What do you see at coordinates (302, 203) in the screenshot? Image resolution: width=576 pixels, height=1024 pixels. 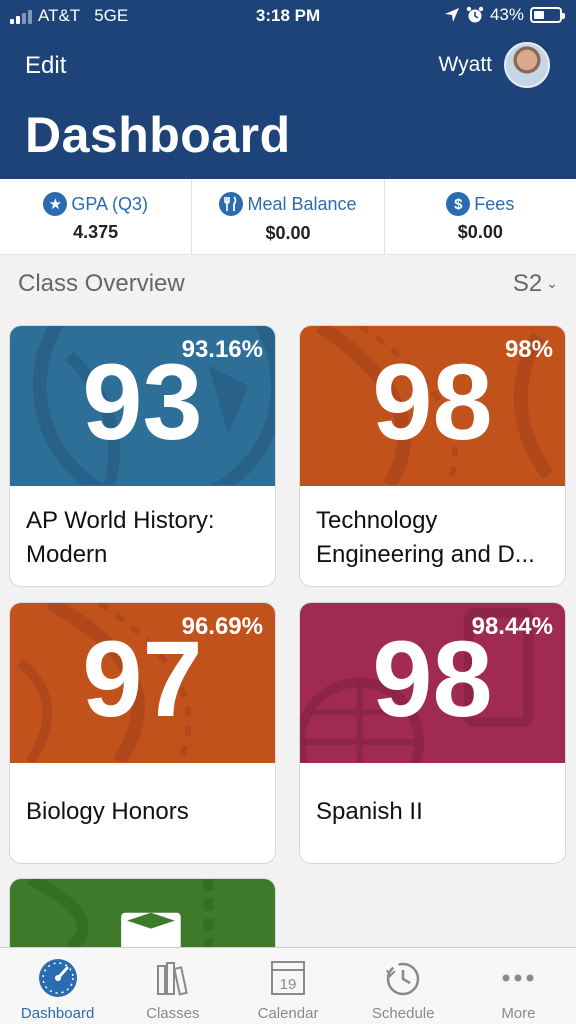 I see `meal-balance-label: Meal Balance` at bounding box center [302, 203].